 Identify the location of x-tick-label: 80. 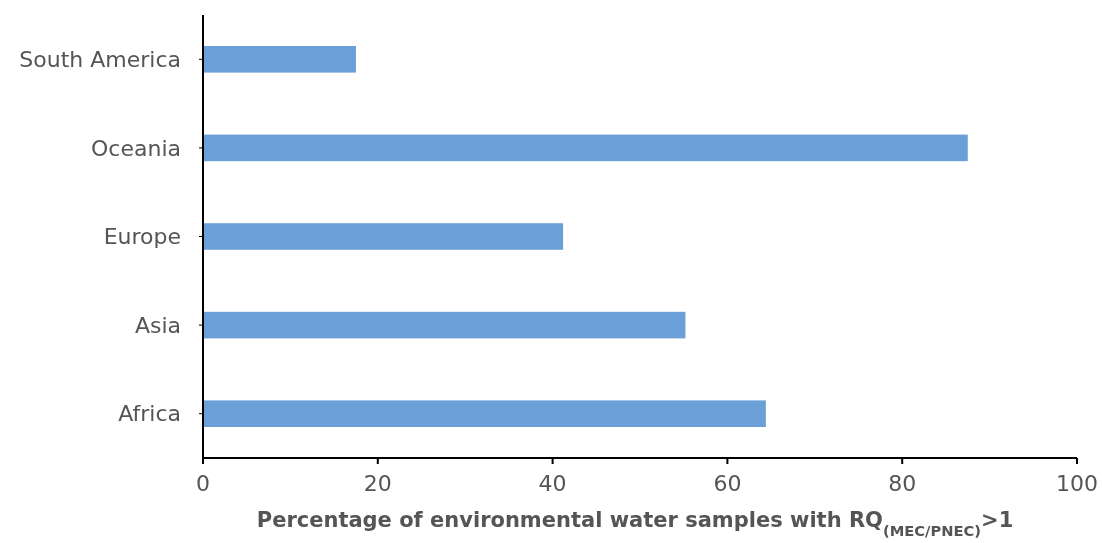
(902, 483).